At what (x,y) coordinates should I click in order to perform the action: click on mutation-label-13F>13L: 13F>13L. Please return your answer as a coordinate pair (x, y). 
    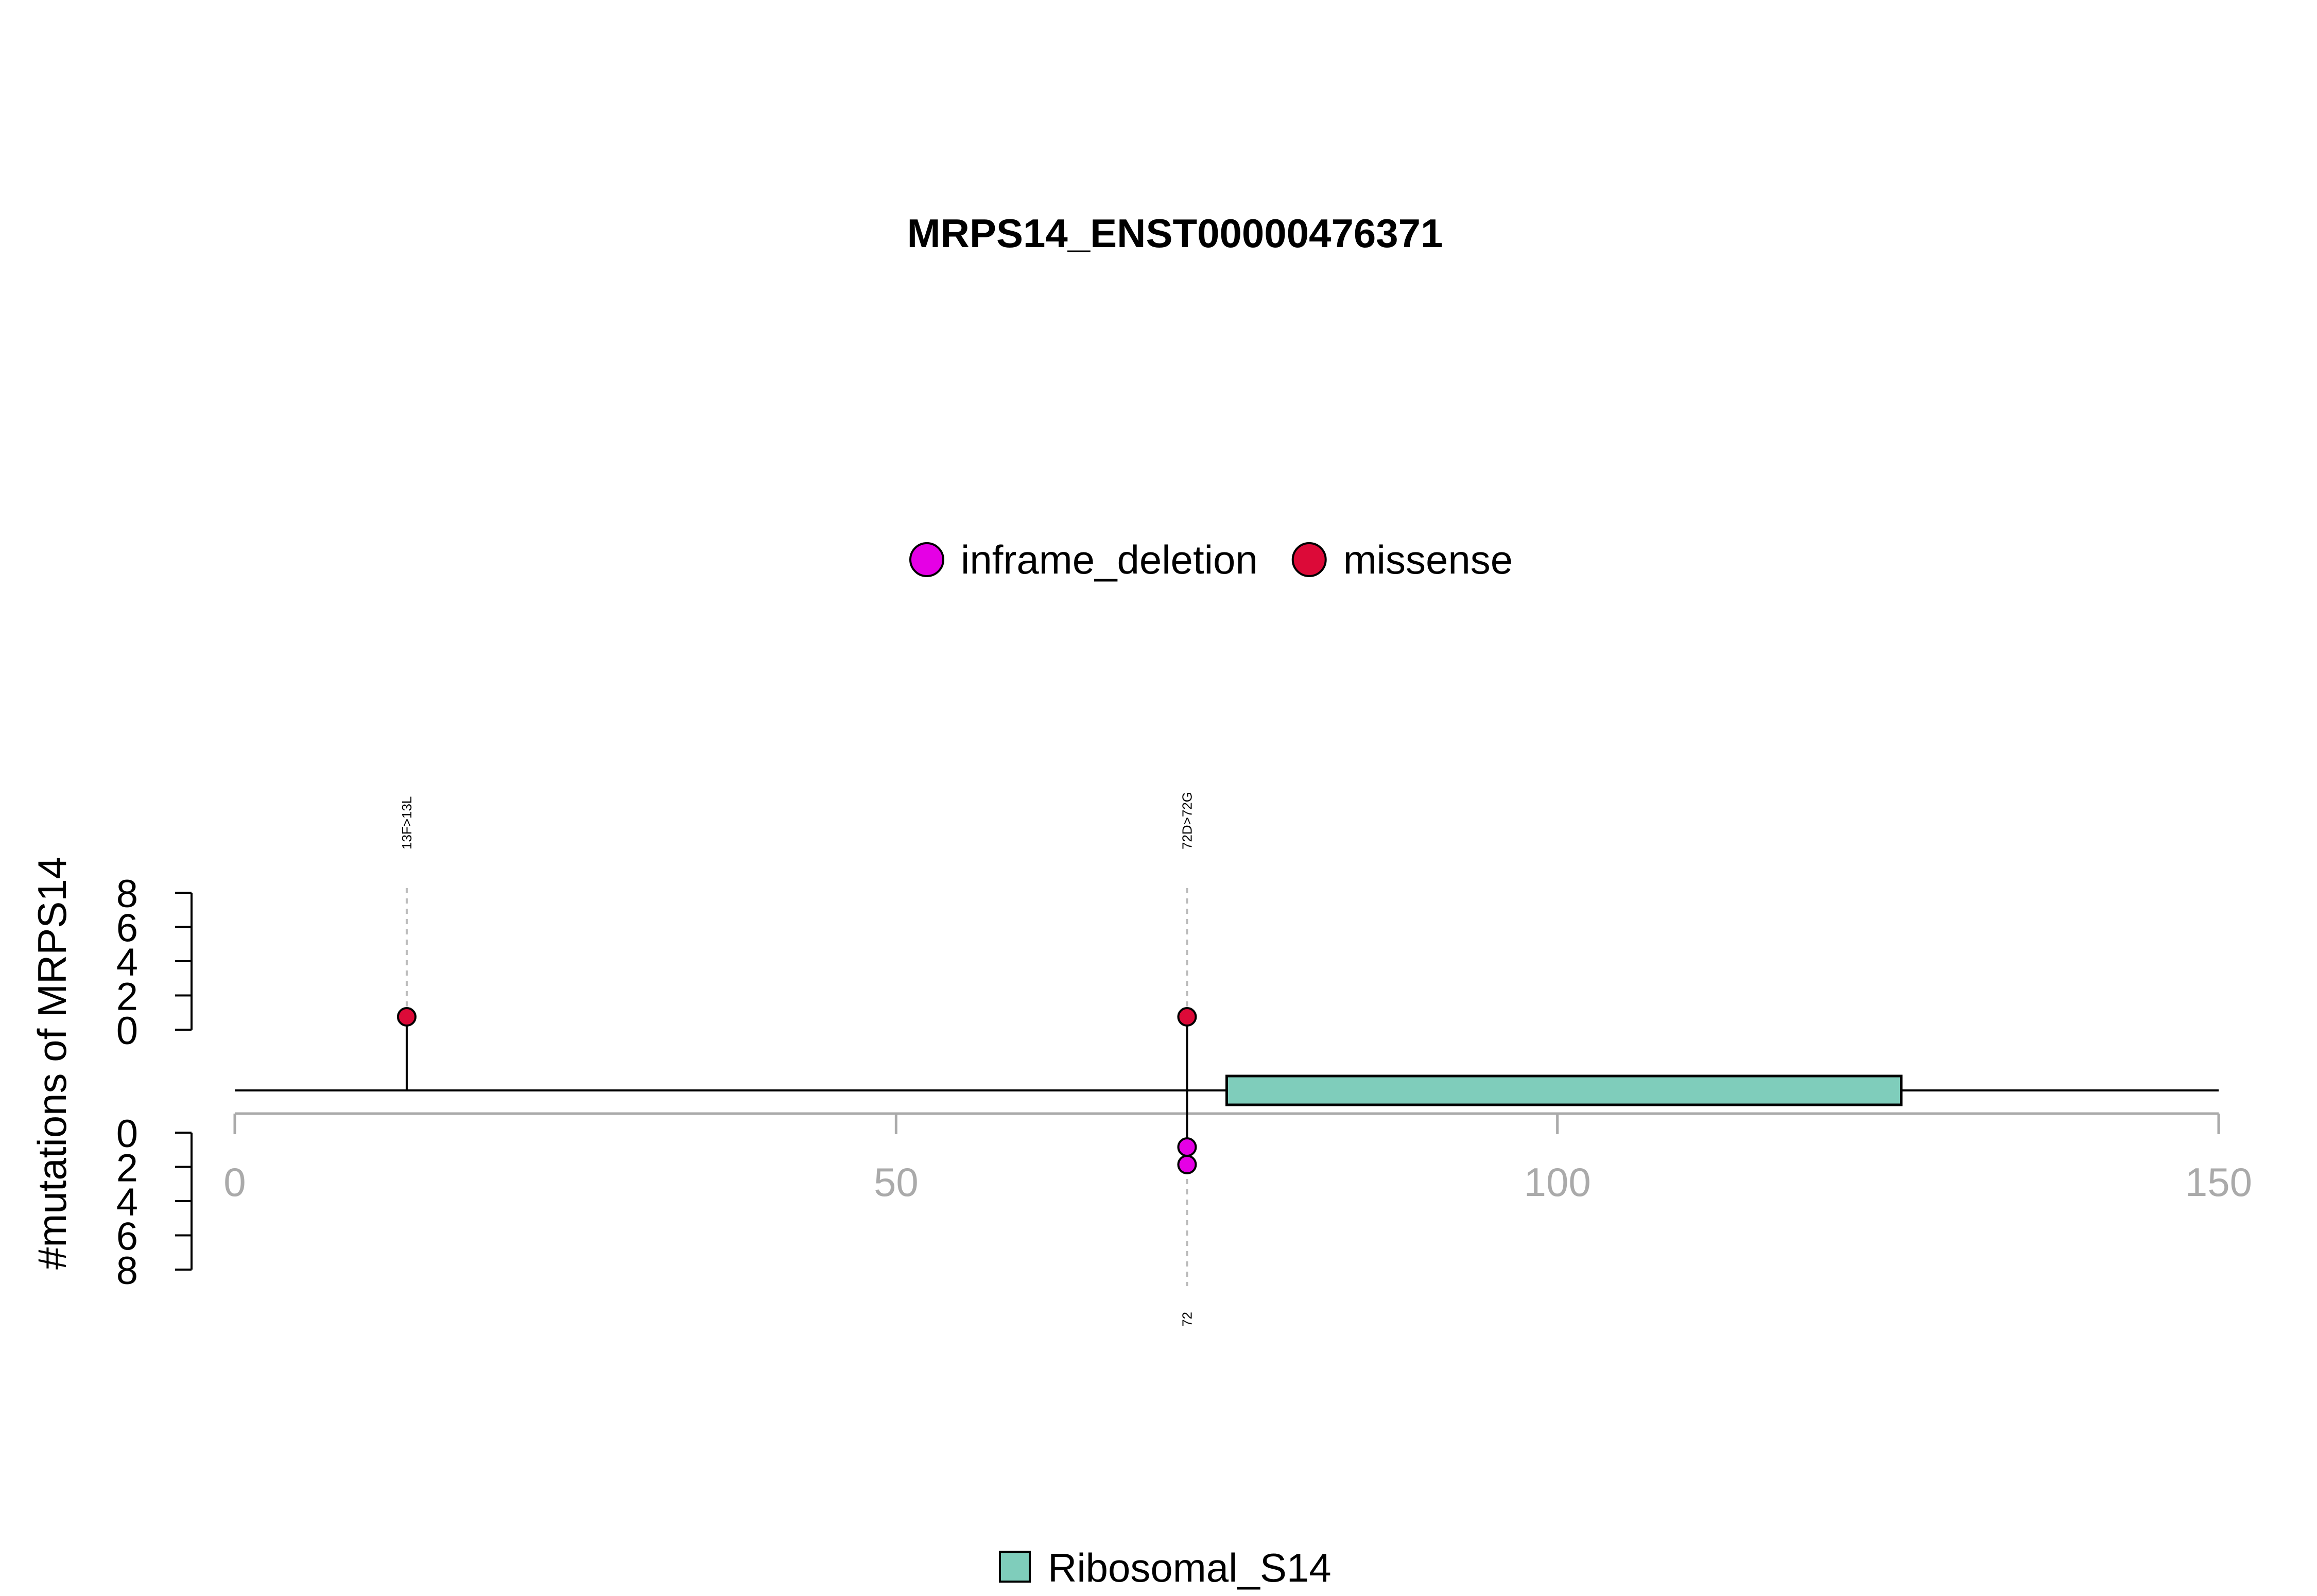
    Looking at the image, I should click on (406, 822).